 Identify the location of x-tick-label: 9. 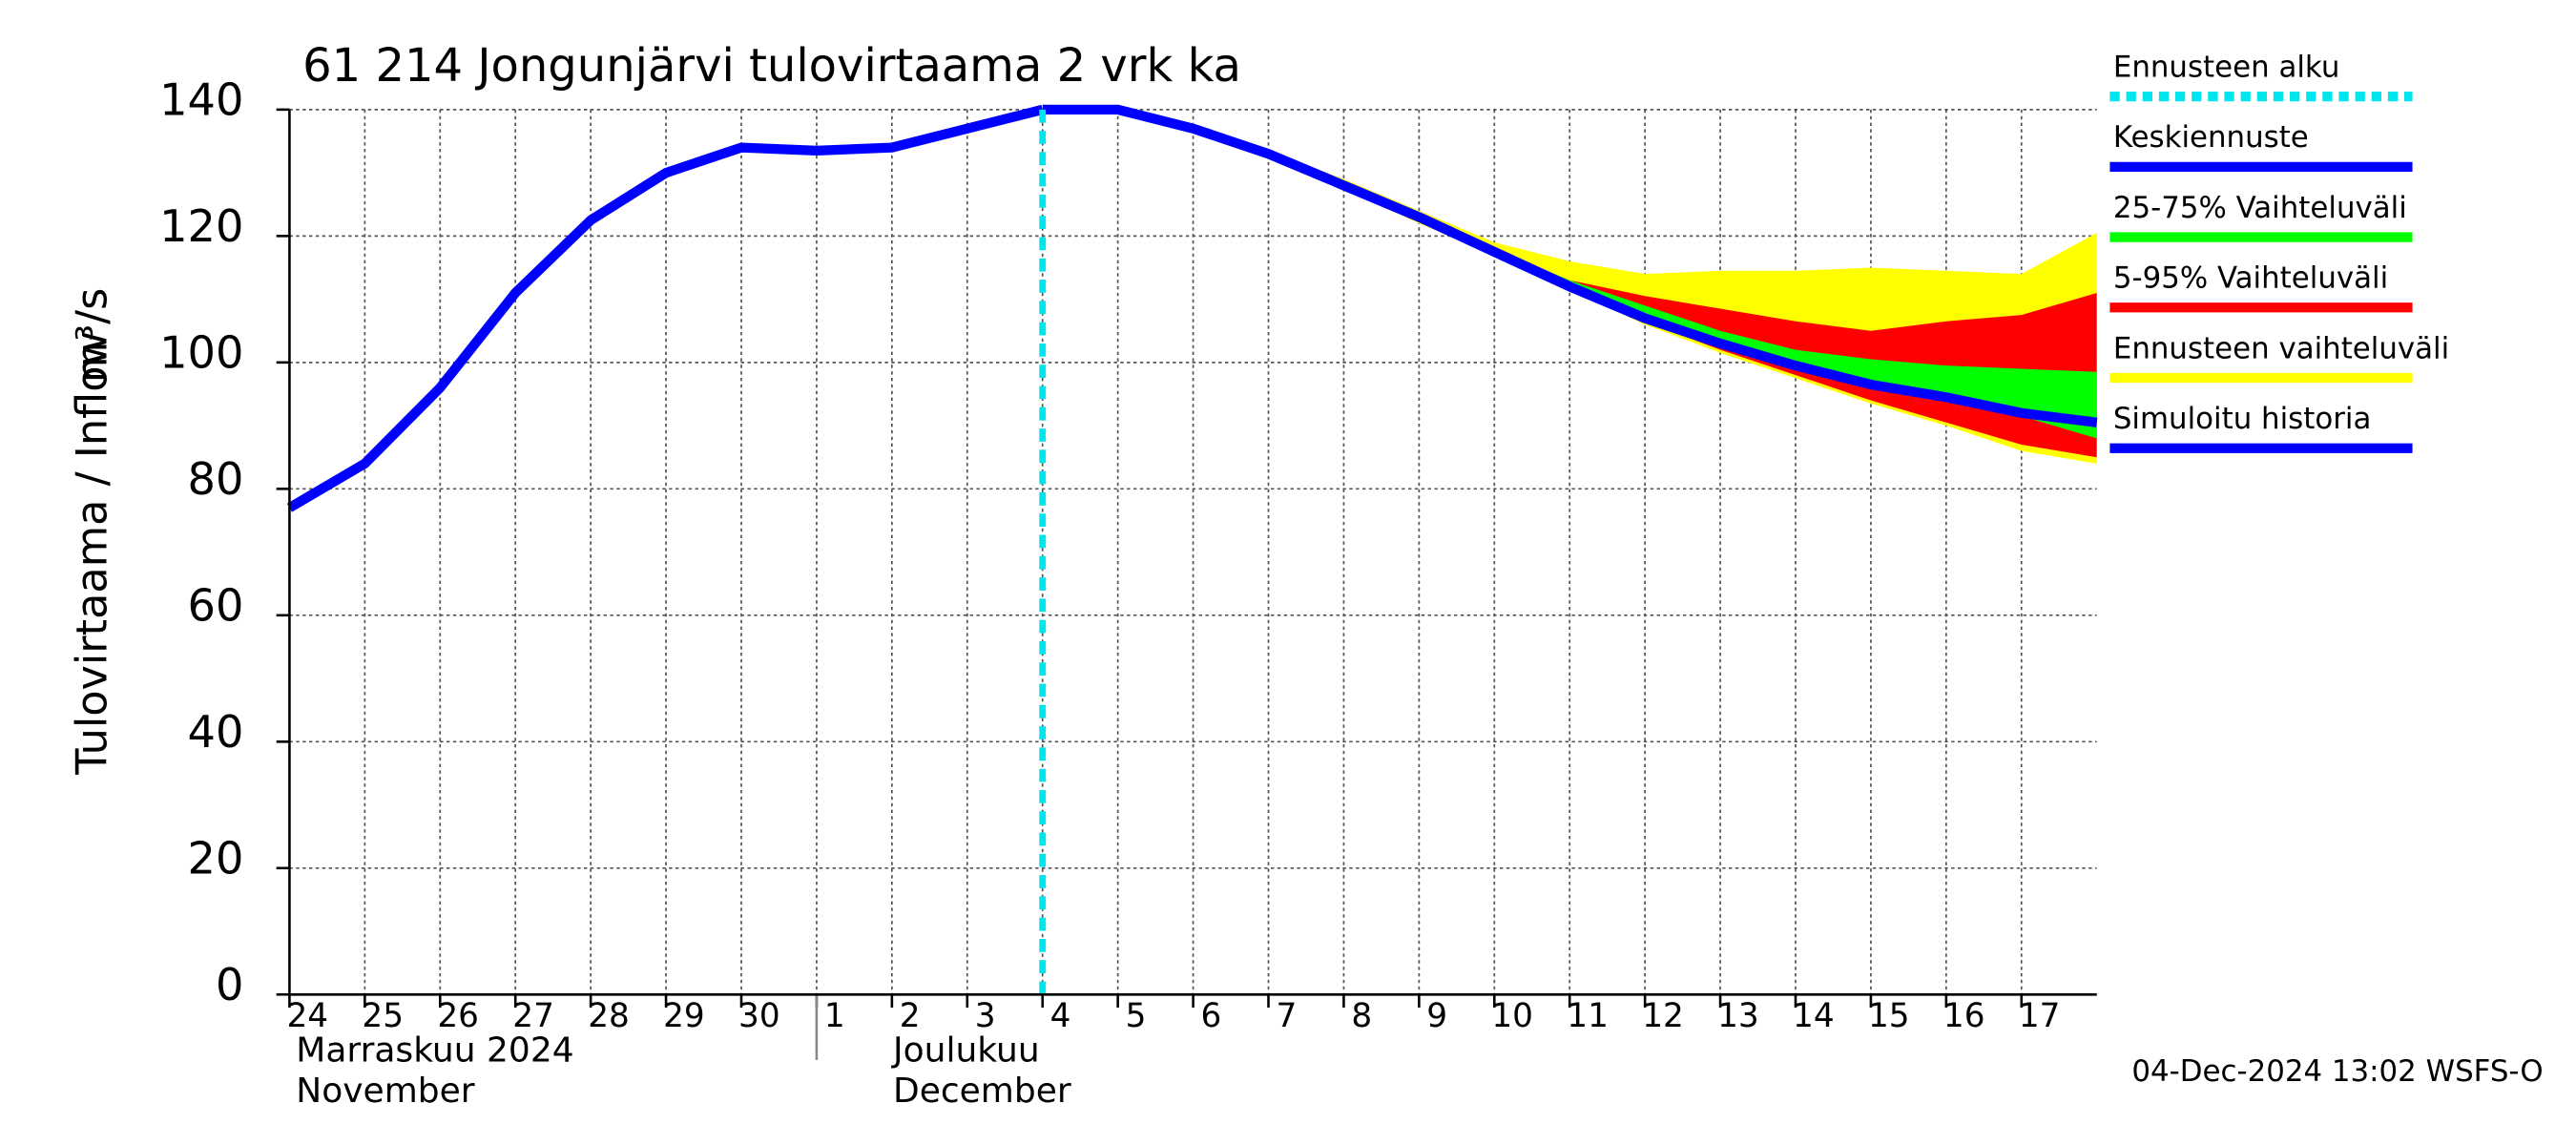
(1436, 1016).